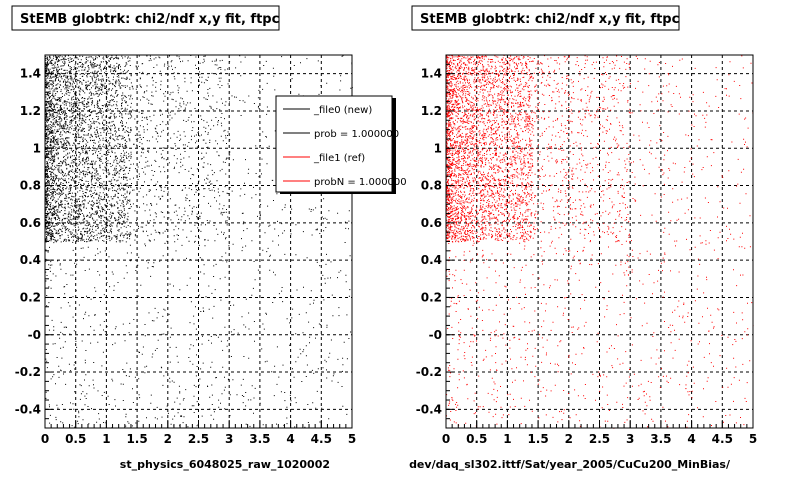 The image size is (800, 480). I want to click on legend-label-prob: prob = 1.000000, so click(356, 134).